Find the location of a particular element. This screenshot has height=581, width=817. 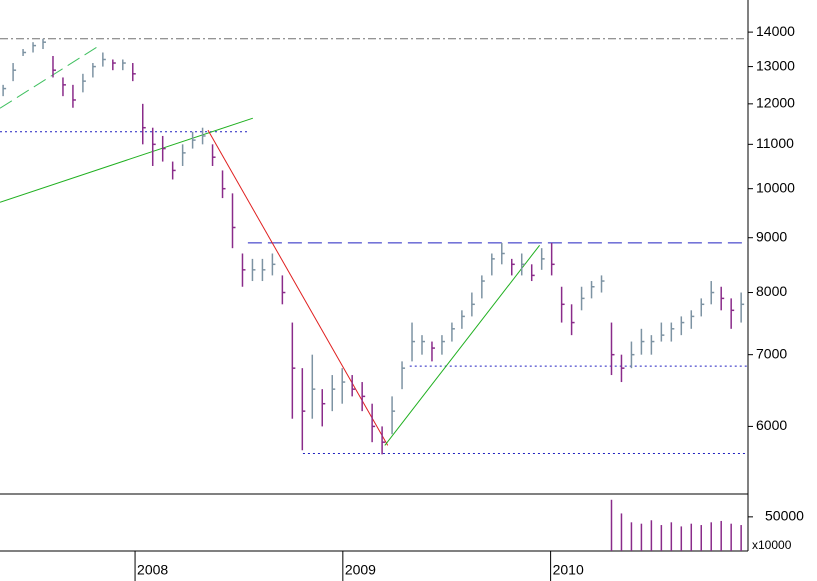

y-tick-label: 8000 is located at coordinates (771, 291).